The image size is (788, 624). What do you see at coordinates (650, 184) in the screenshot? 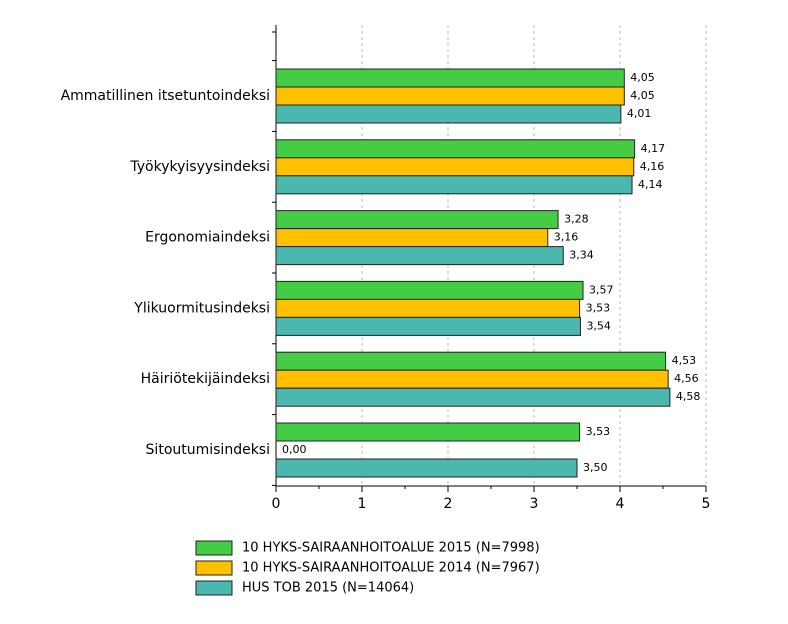
I see `value-label: 4,14` at bounding box center [650, 184].